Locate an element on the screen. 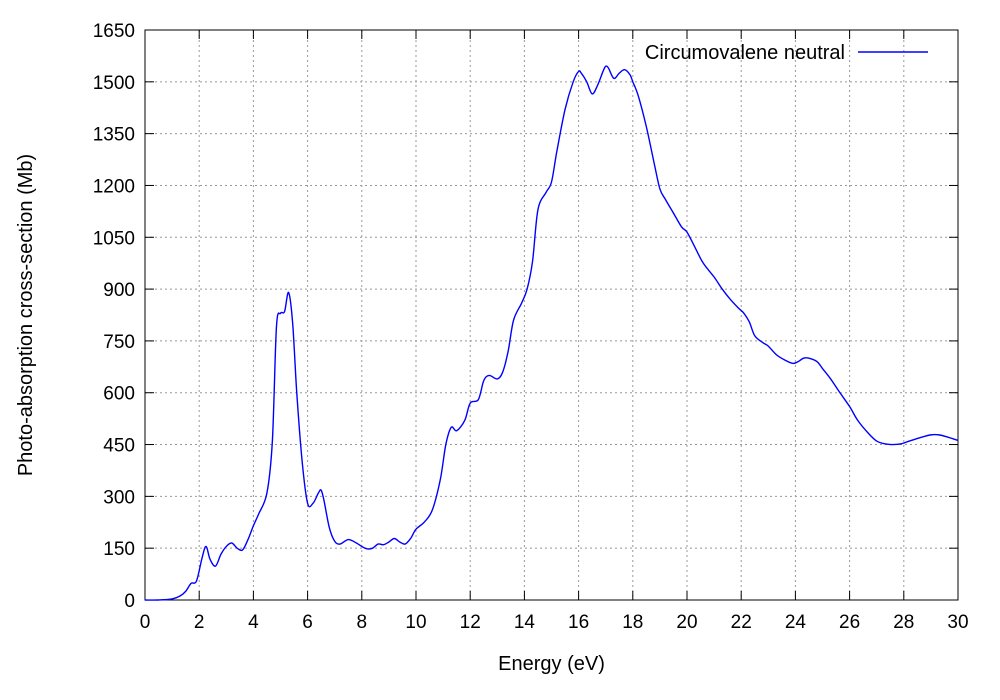 Image resolution: width=1000 pixels, height=700 pixels. x-tick-label: 4 is located at coordinates (253, 622).